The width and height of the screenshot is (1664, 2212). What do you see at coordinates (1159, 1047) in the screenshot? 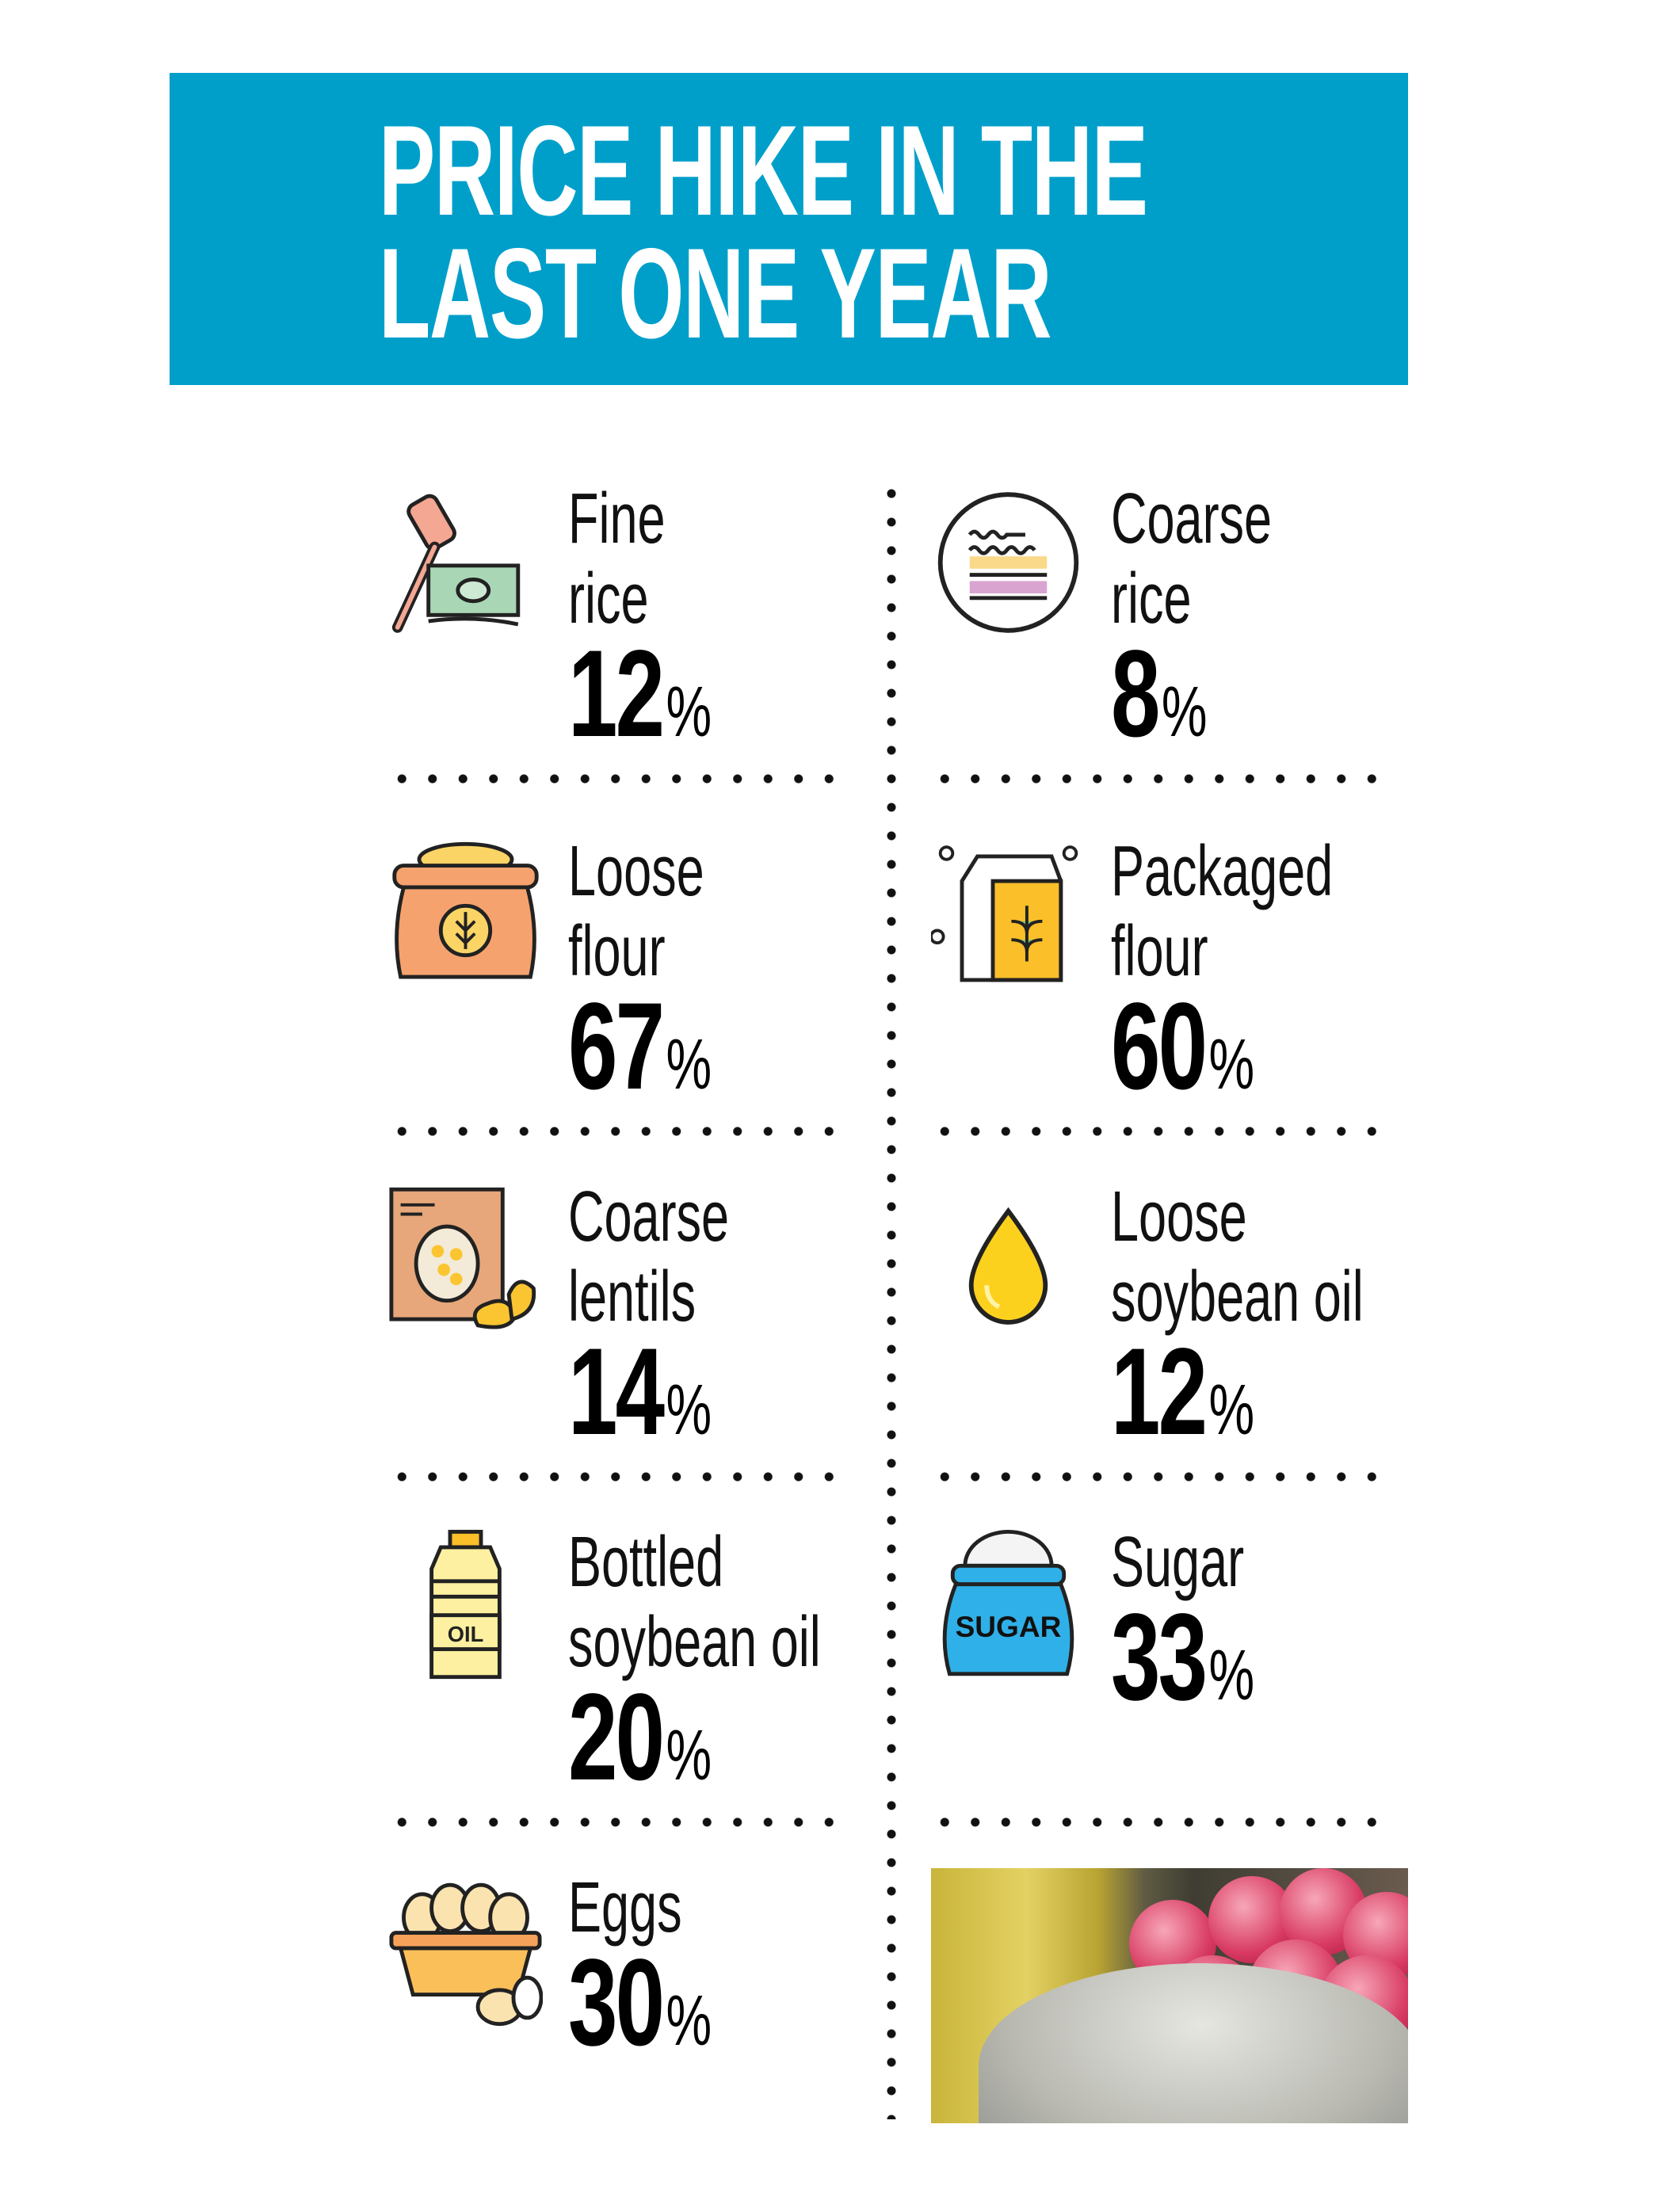
I see `item-value: 60` at bounding box center [1159, 1047].